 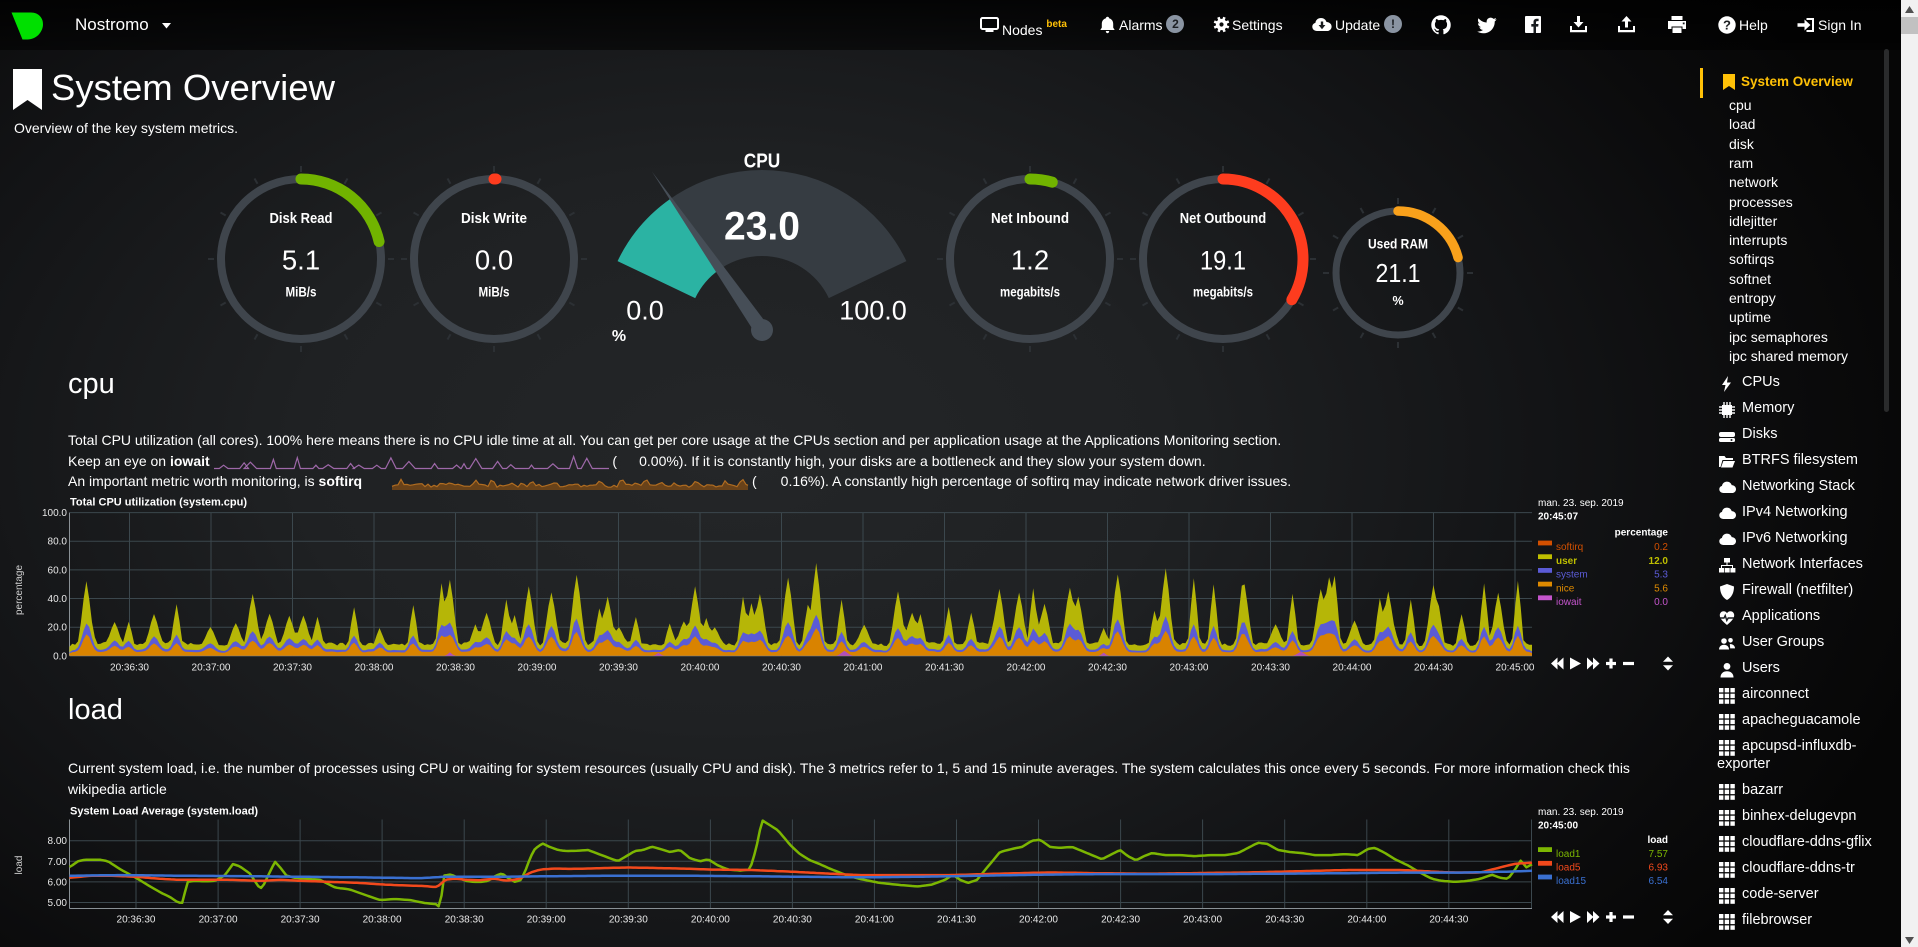 What do you see at coordinates (1569, 602) in the screenshot?
I see `svg-text: iowait` at bounding box center [1569, 602].